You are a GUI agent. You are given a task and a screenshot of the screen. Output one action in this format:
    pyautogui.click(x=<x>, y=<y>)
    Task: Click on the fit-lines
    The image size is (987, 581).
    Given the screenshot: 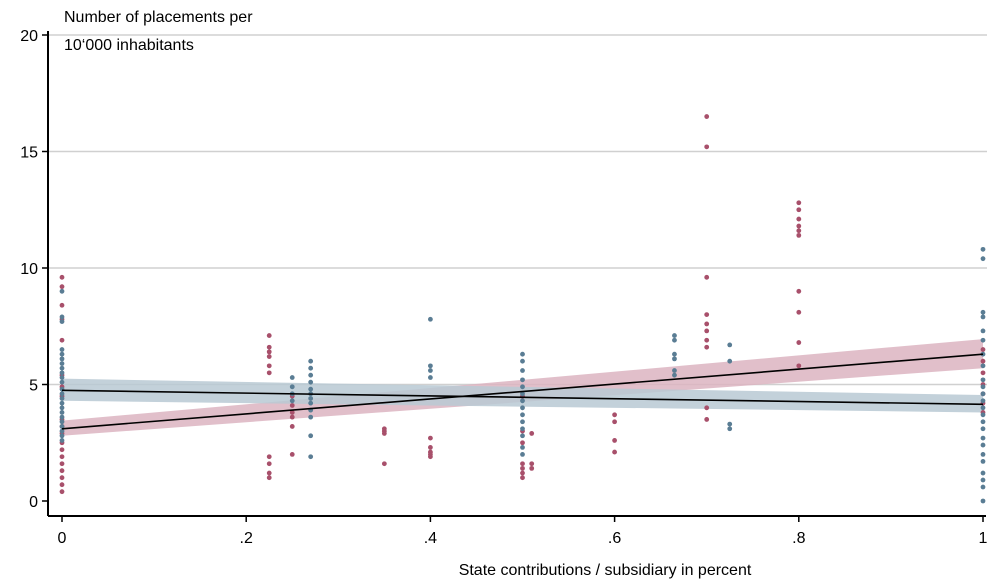 What is the action you would take?
    pyautogui.click(x=522, y=391)
    